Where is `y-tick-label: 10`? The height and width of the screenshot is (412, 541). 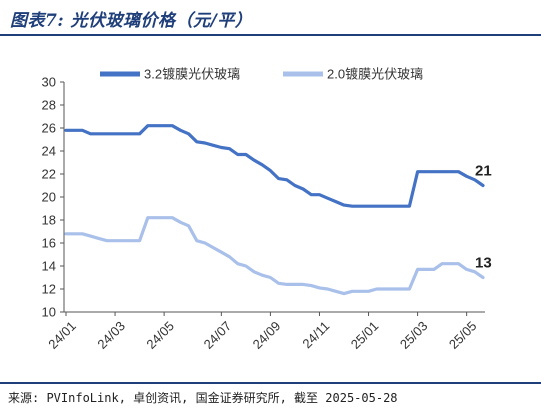 y-tick-label: 10 is located at coordinates (49, 312).